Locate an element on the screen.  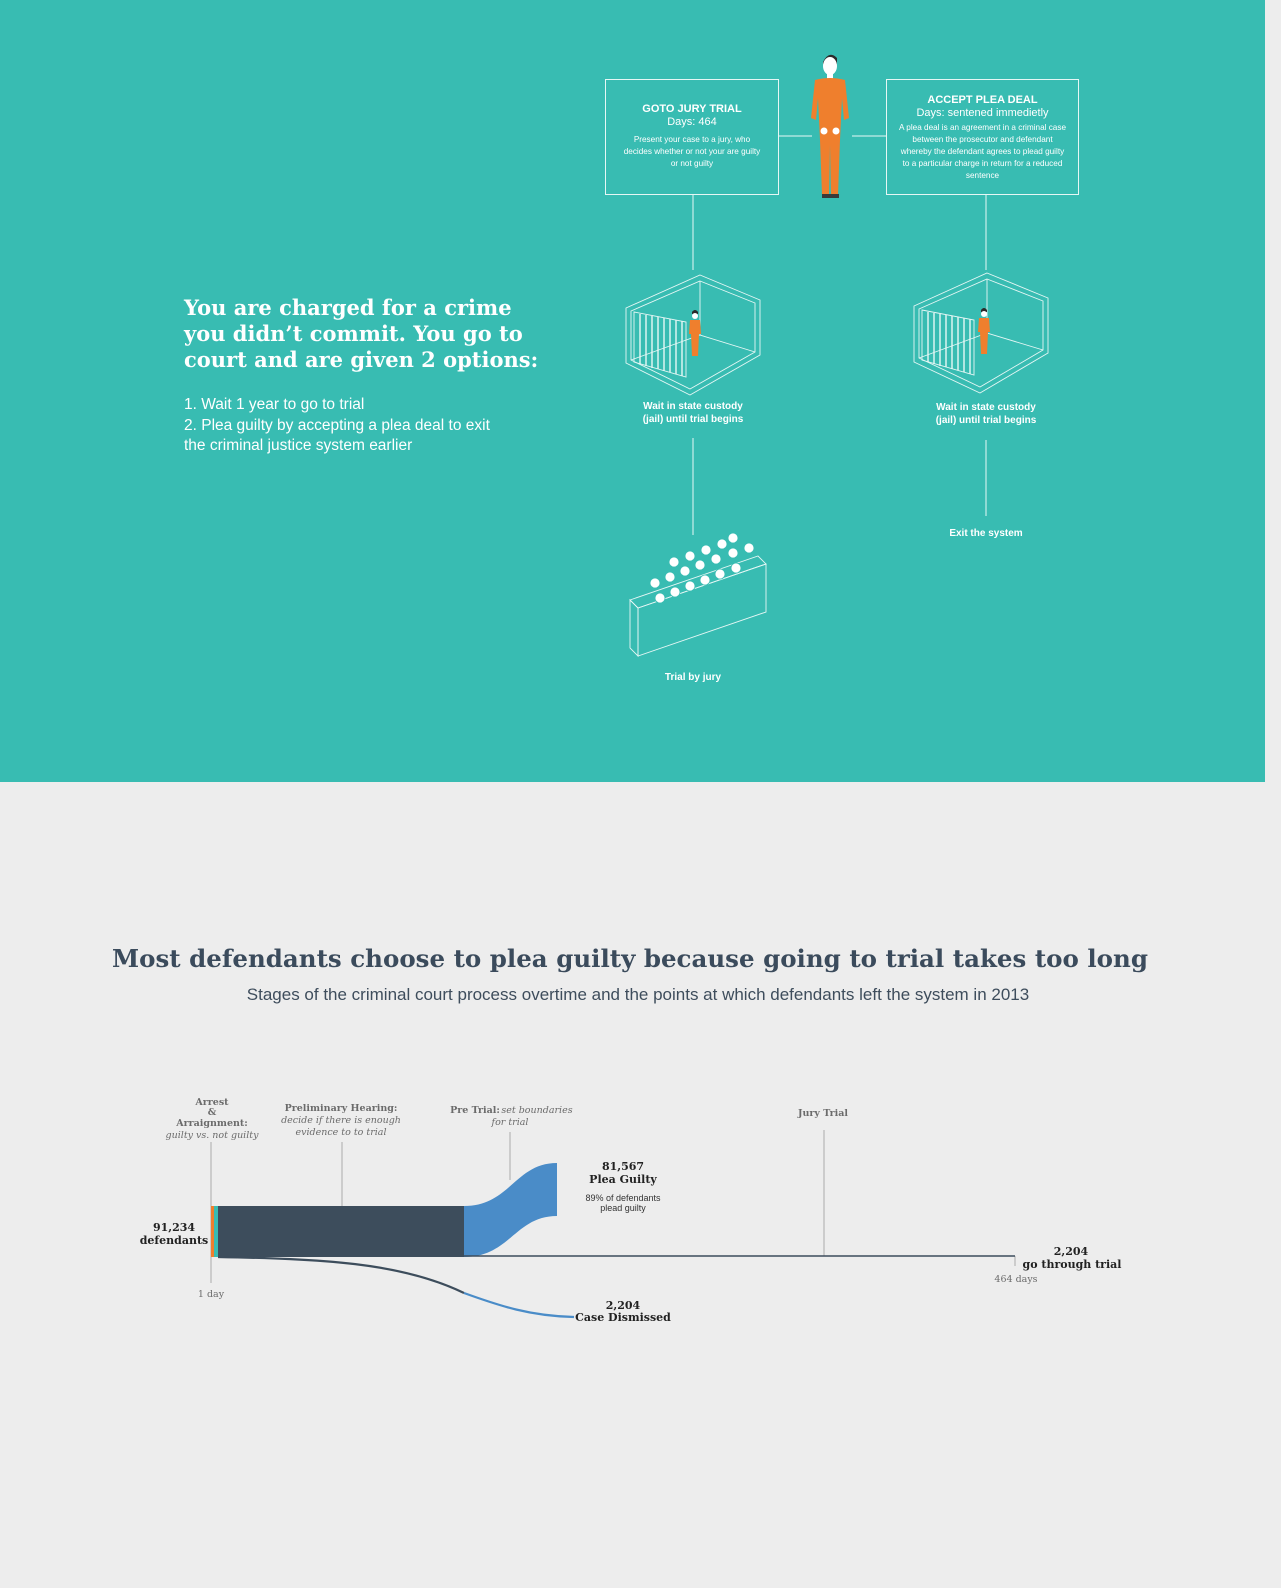
dismissed-flow-blue is located at coordinates (519, 1305).